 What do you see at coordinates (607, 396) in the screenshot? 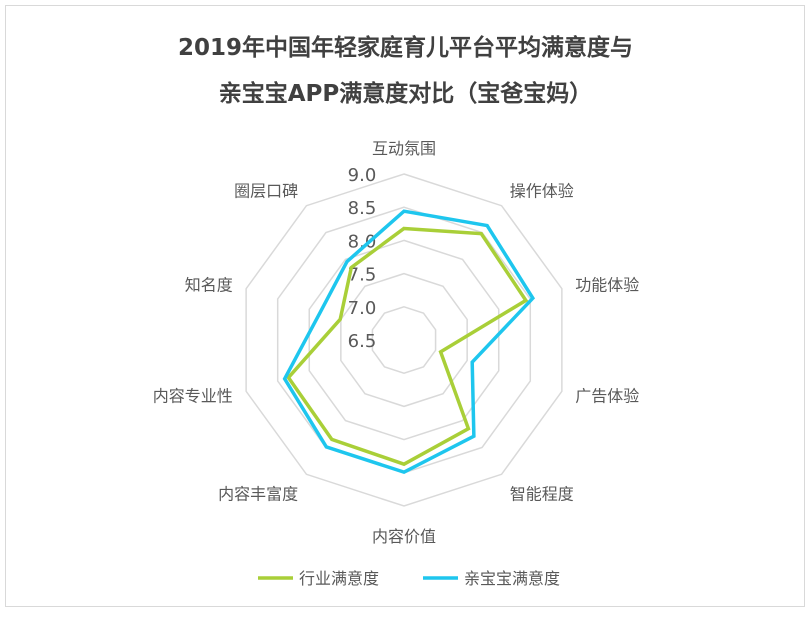
I see `category-label: 广告体验` at bounding box center [607, 396].